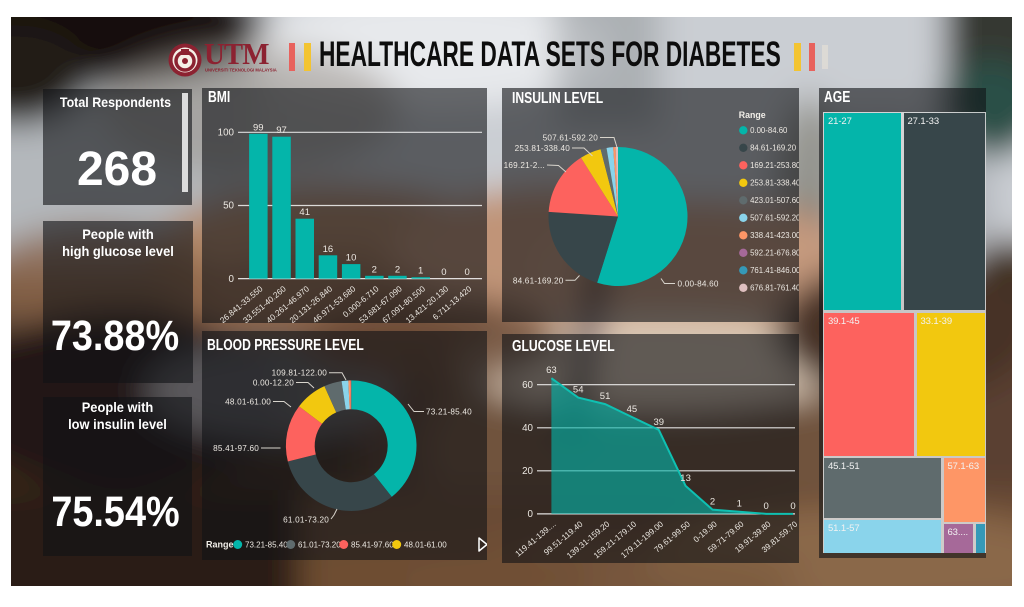 Image resolution: width=1024 pixels, height=607 pixels. I want to click on svg-text: 10, so click(351, 258).